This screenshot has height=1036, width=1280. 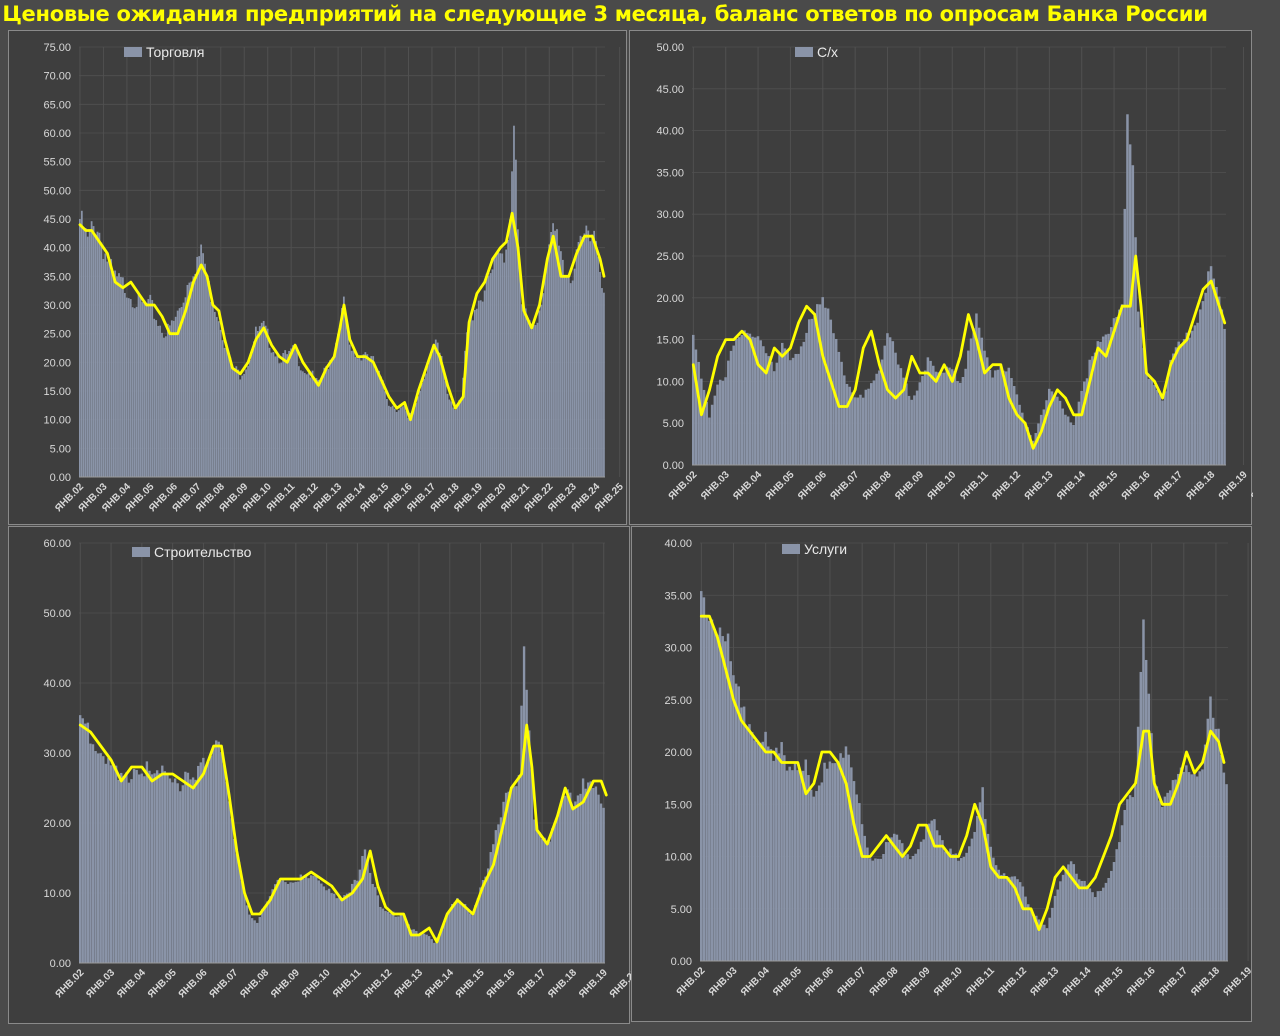 I want to click on legend-label: С/х, so click(x=827, y=52).